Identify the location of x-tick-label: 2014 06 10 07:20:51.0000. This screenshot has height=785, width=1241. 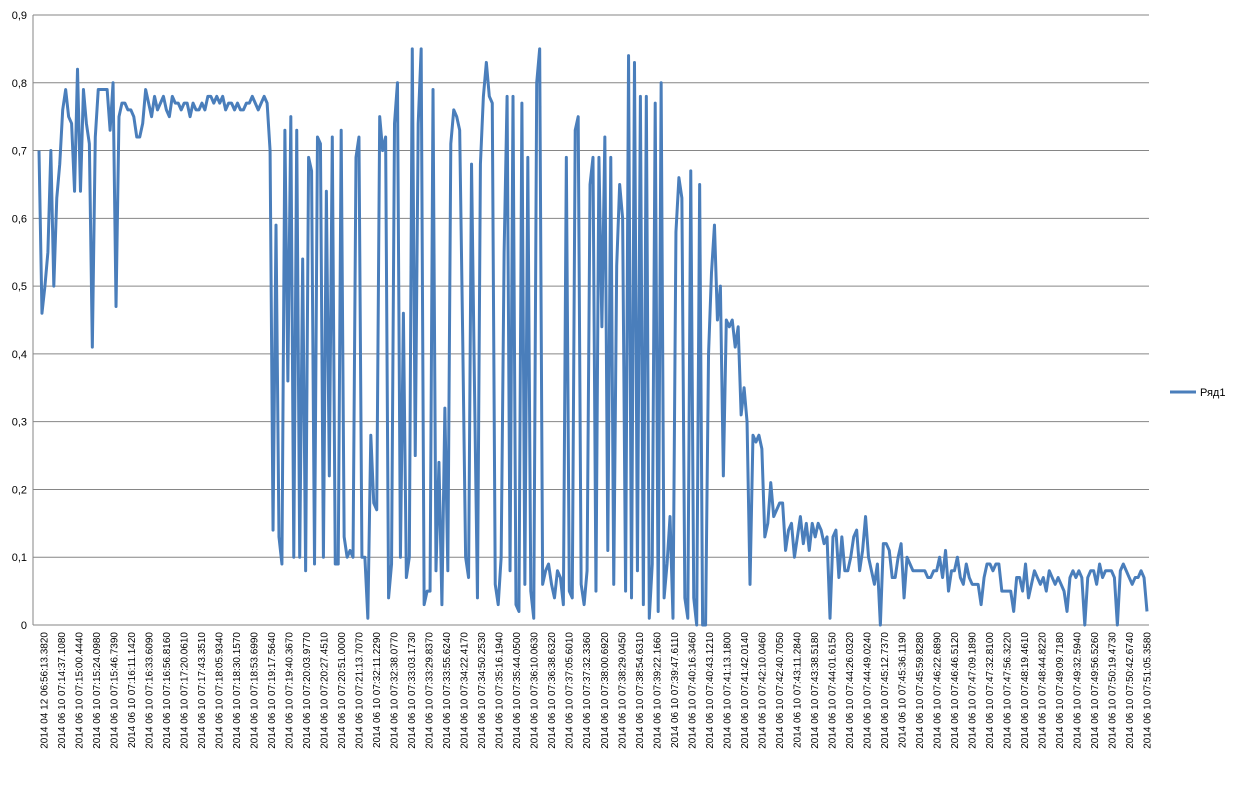
(342, 690).